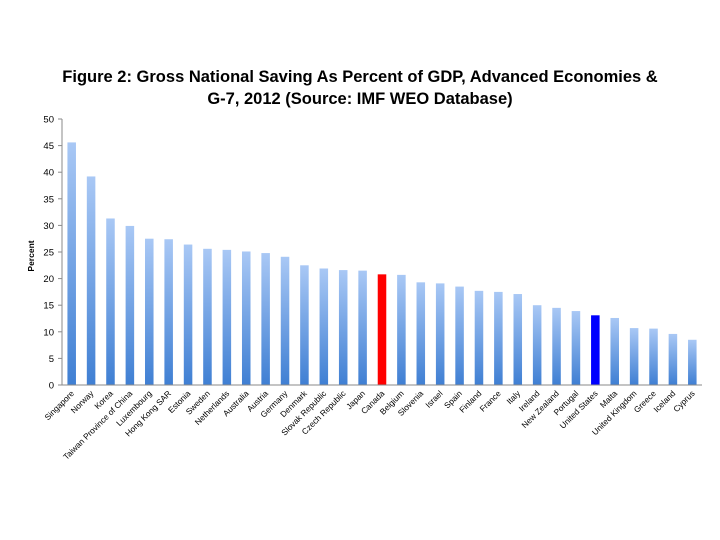  I want to click on y-tick-label: 20, so click(48, 279).